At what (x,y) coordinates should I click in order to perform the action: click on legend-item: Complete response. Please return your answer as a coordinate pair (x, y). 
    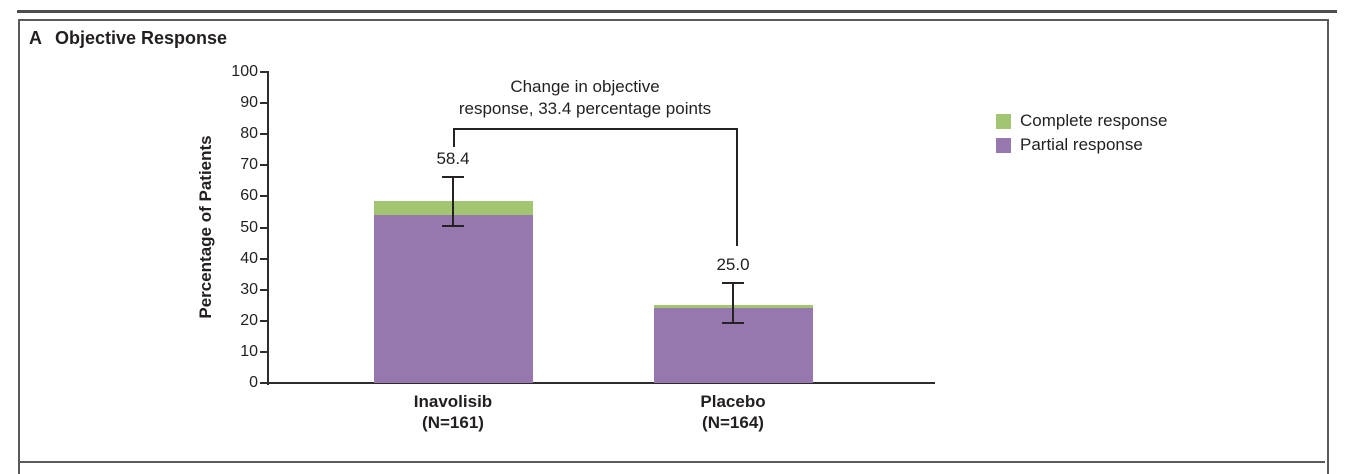
    Looking at the image, I should click on (1081, 121).